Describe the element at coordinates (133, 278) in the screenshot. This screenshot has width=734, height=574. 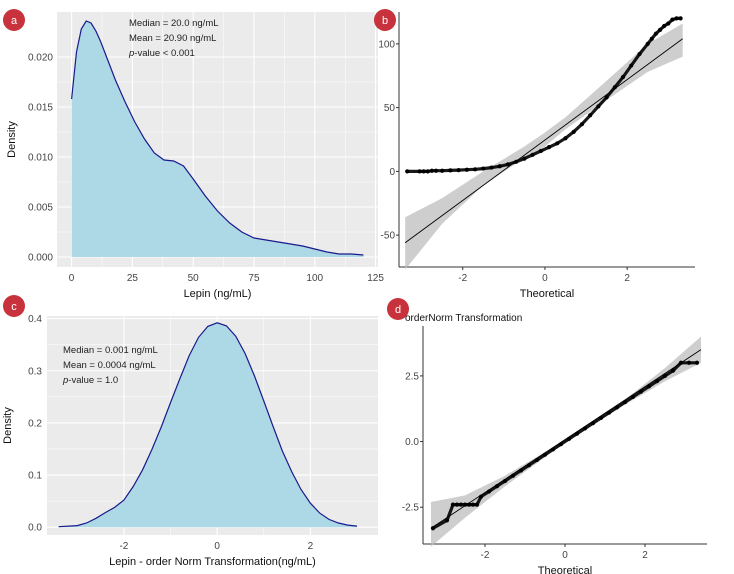
I see `panel-a-x-tick-label: 25` at that location.